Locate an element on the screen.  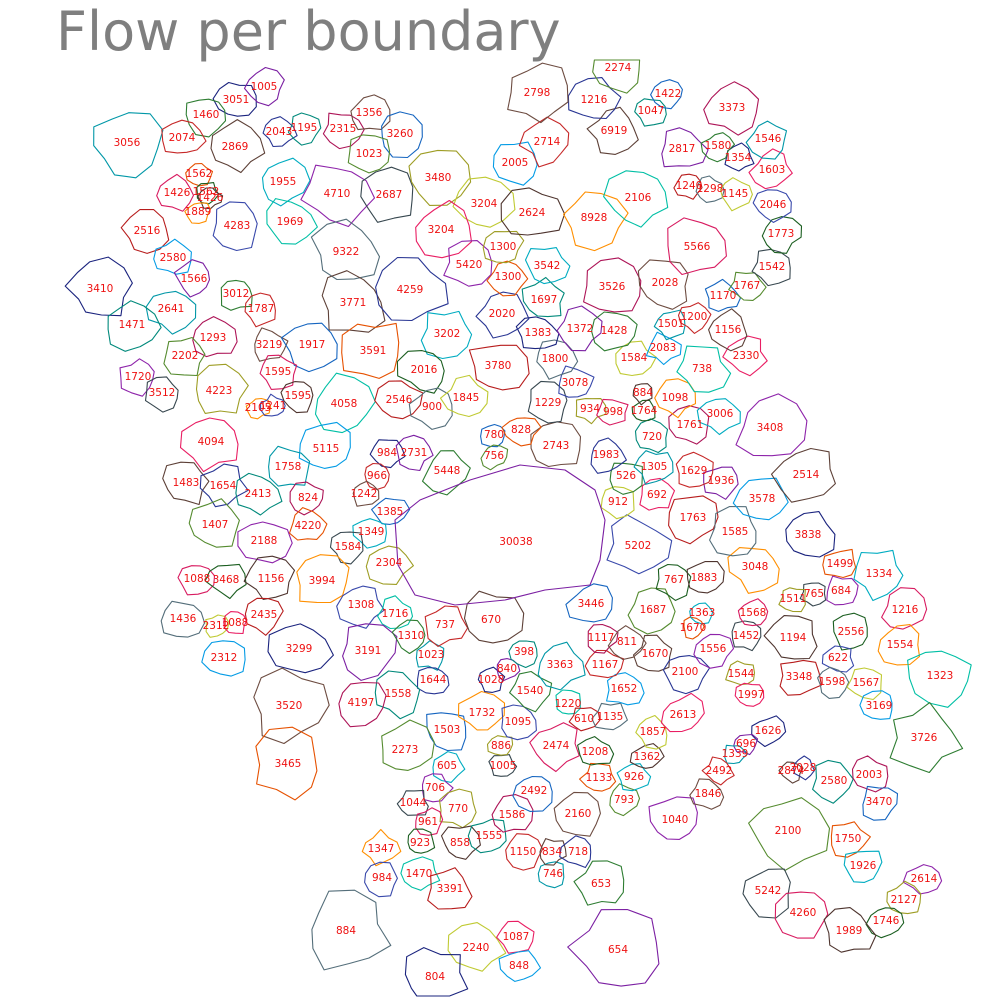
flow-value-label: 2874 is located at coordinates (791, 771).